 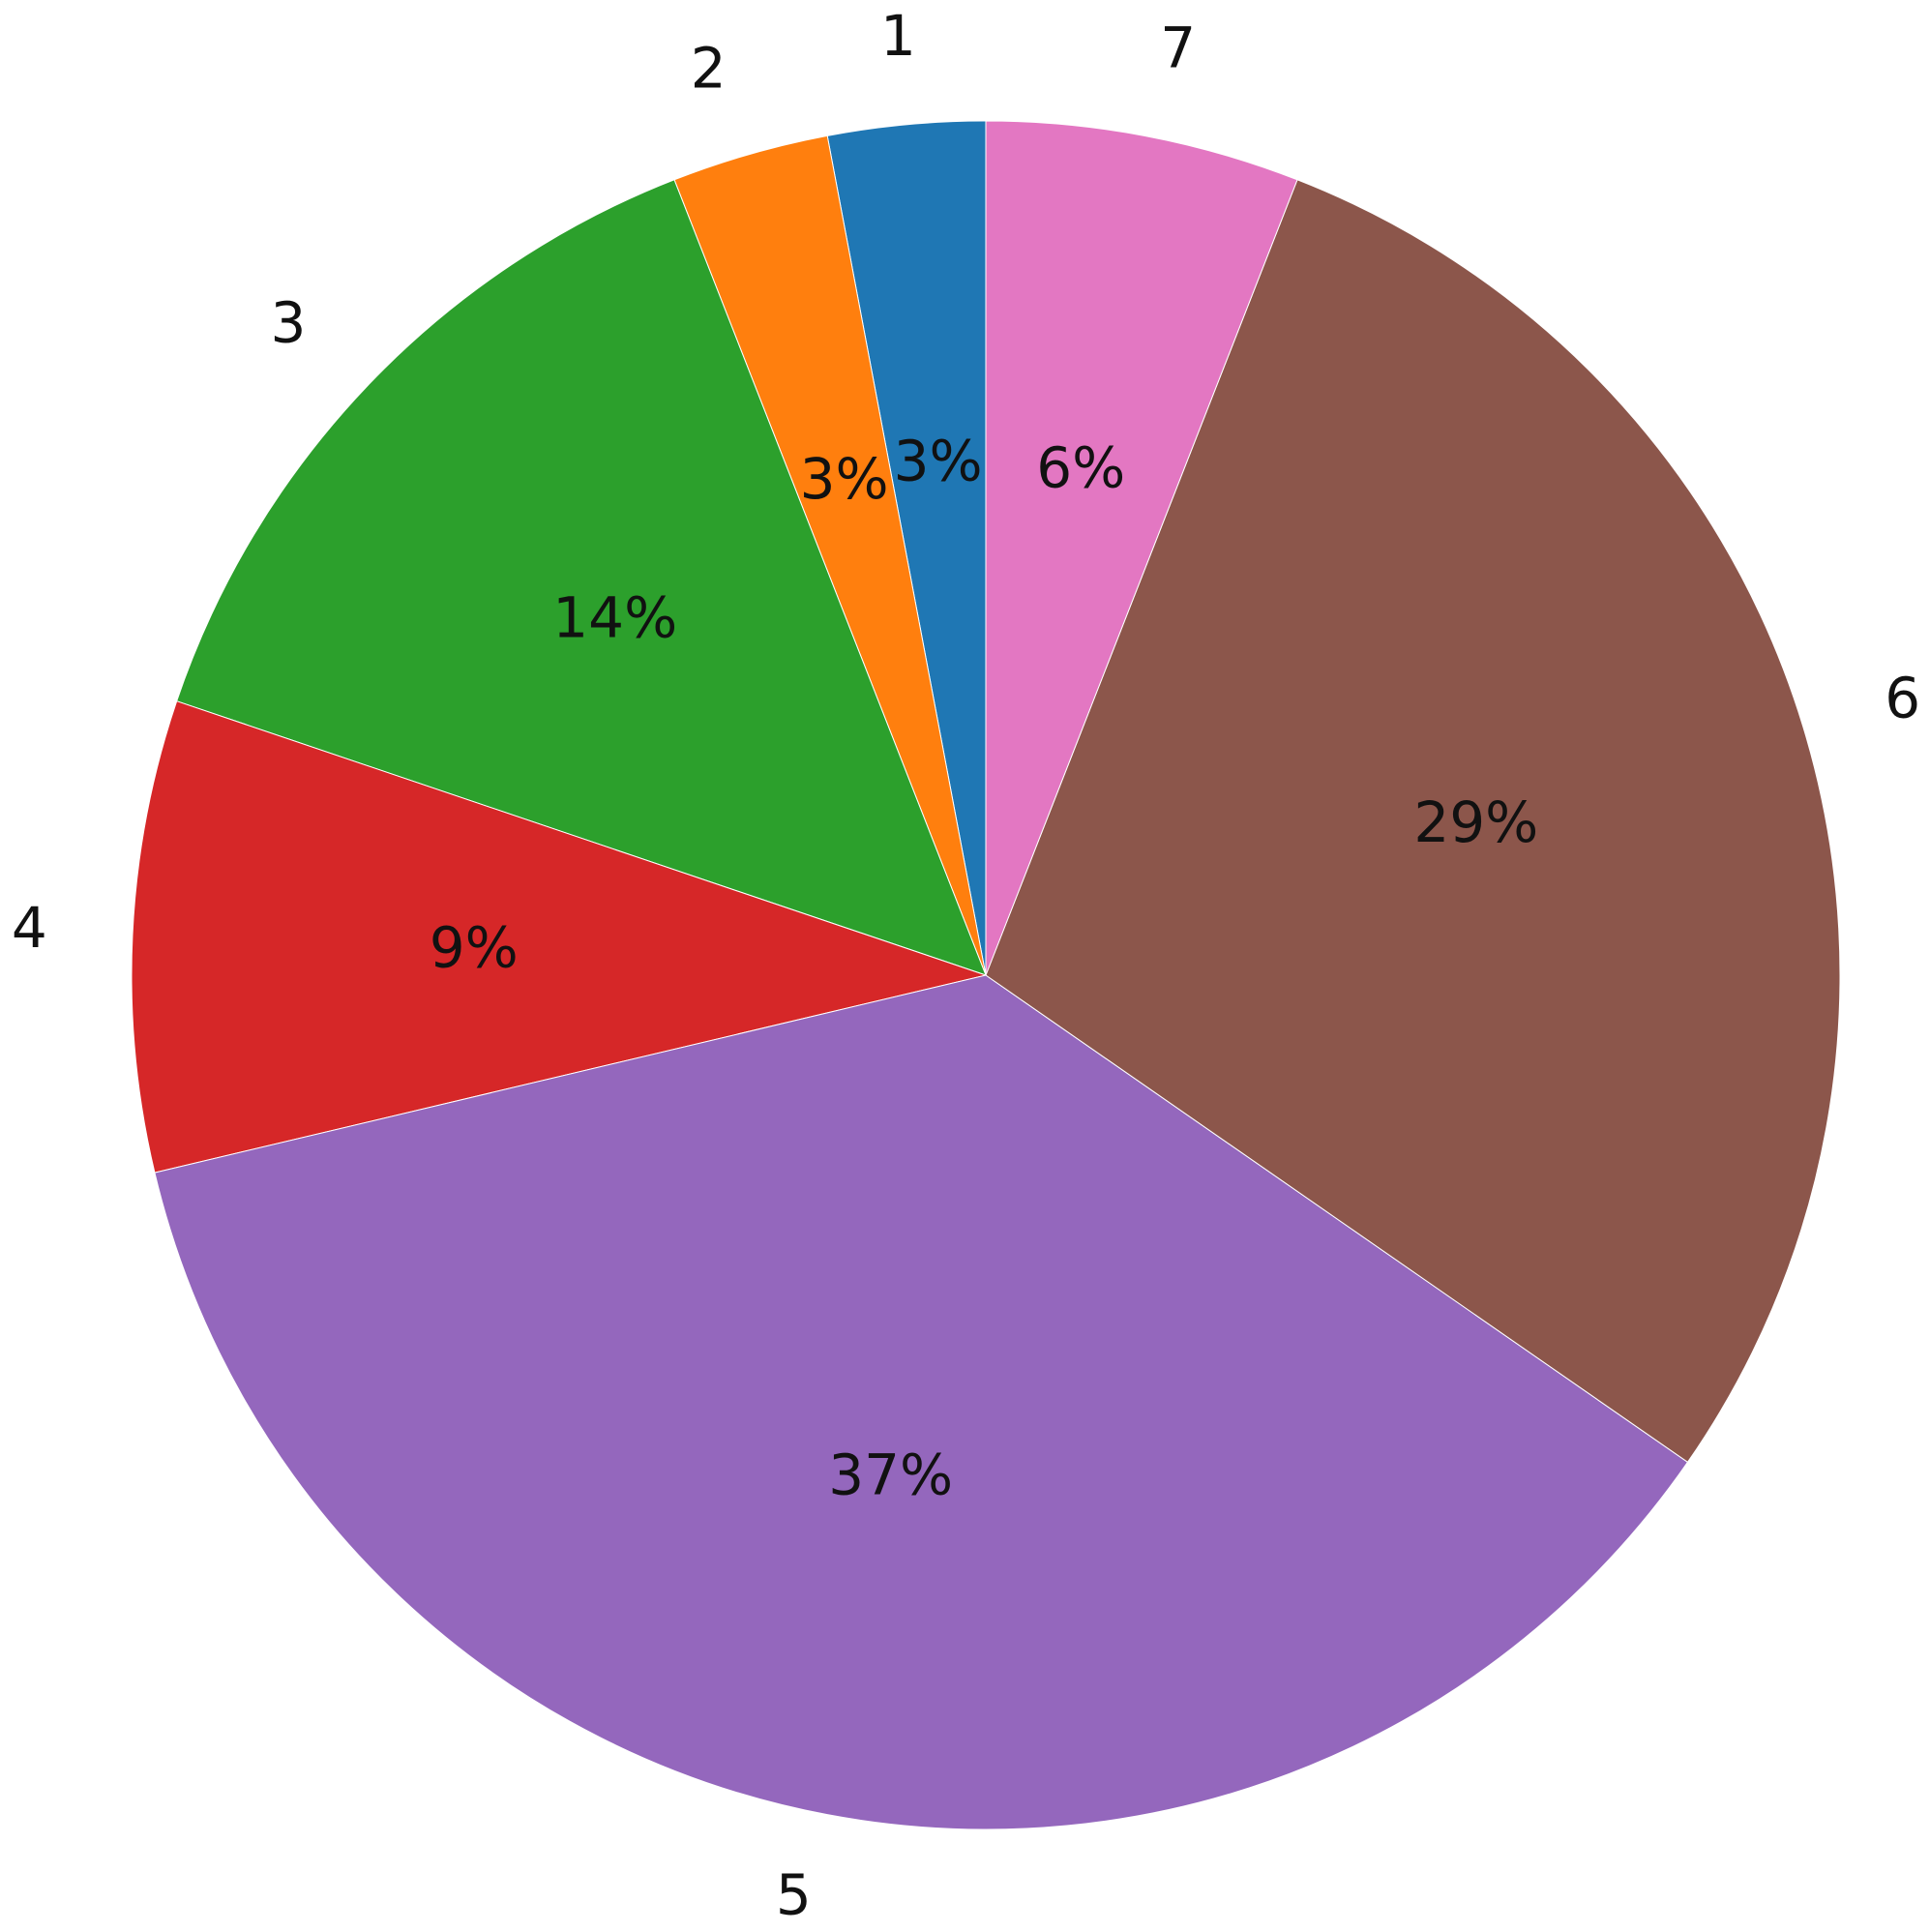 I want to click on slice-label: 5, so click(x=794, y=1895).